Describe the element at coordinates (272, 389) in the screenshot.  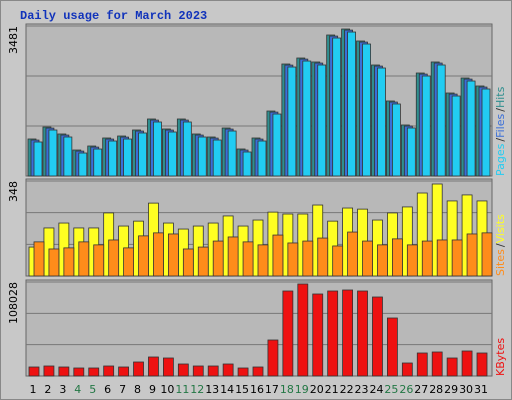
I see `x-tick-label: 17` at that location.